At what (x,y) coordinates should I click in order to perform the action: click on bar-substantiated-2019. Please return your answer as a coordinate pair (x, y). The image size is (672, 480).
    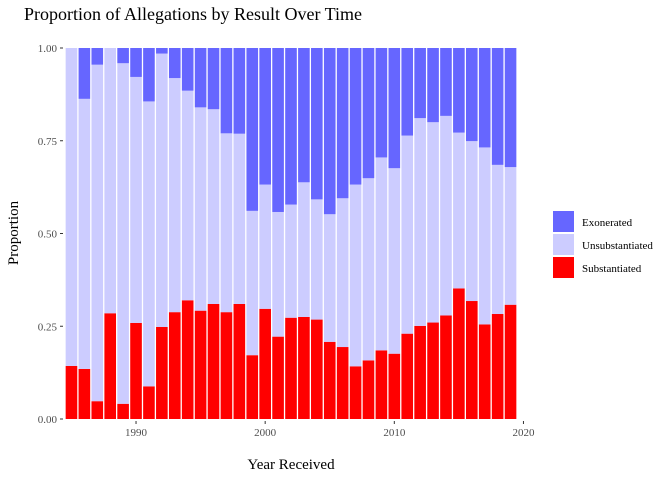
    Looking at the image, I should click on (510, 361).